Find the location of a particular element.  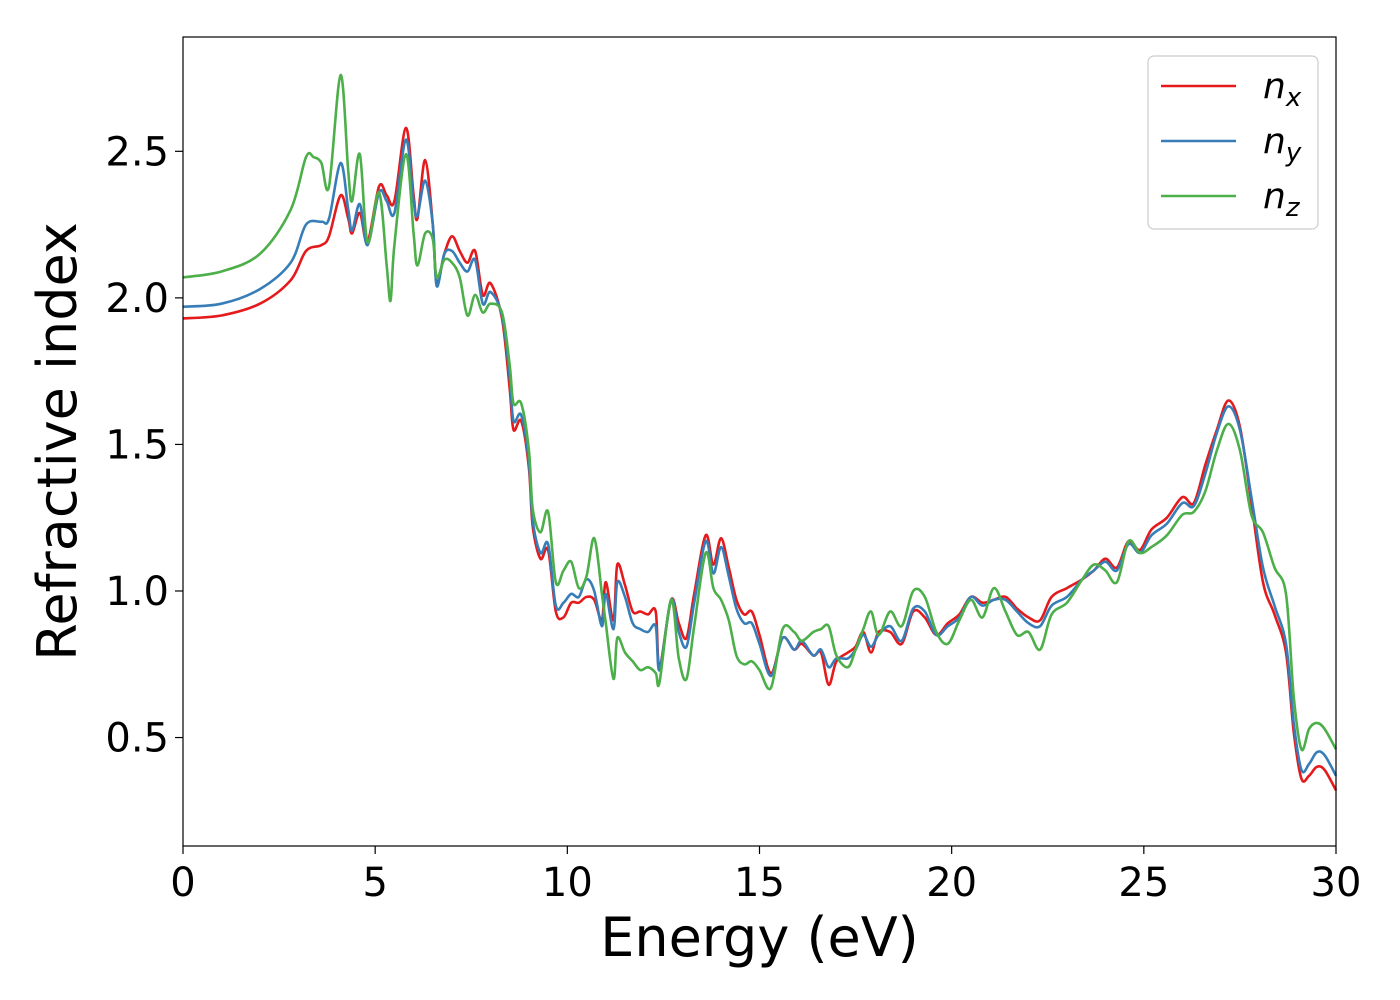

x-tick-label: 30 is located at coordinates (1336, 883).